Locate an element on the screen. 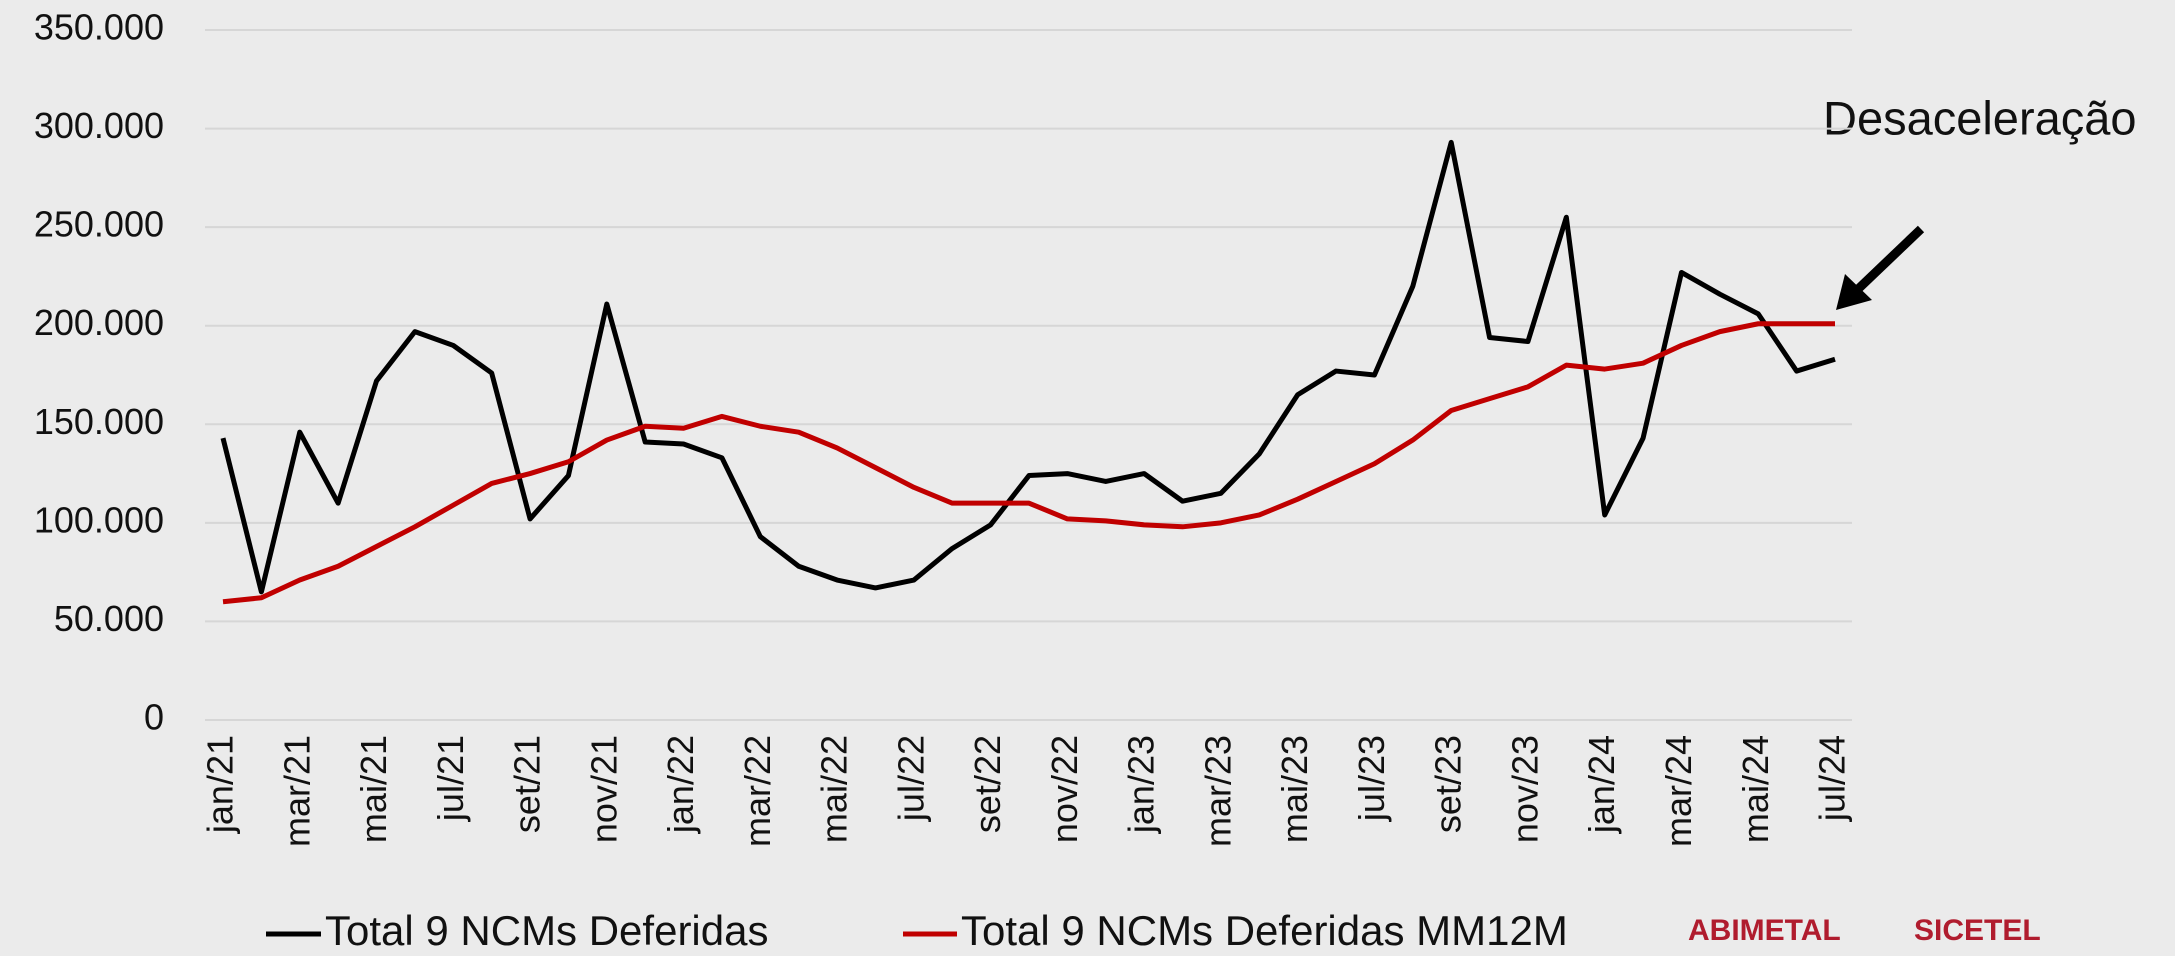 The width and height of the screenshot is (2175, 956). x-tick-label: jul/23 is located at coordinates (1371, 778).